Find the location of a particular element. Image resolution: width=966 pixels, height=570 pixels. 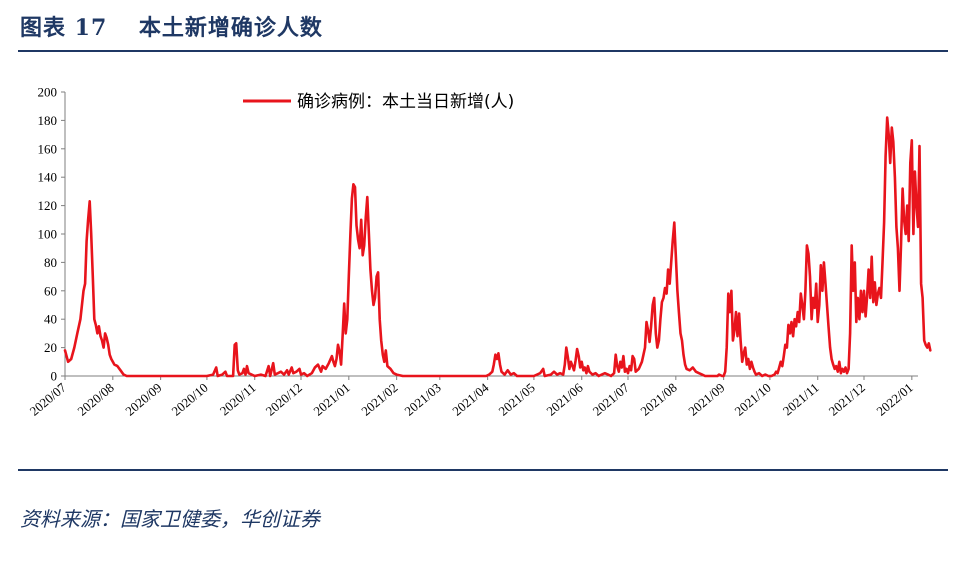

y-tick-label: 80 is located at coordinates (50, 262).